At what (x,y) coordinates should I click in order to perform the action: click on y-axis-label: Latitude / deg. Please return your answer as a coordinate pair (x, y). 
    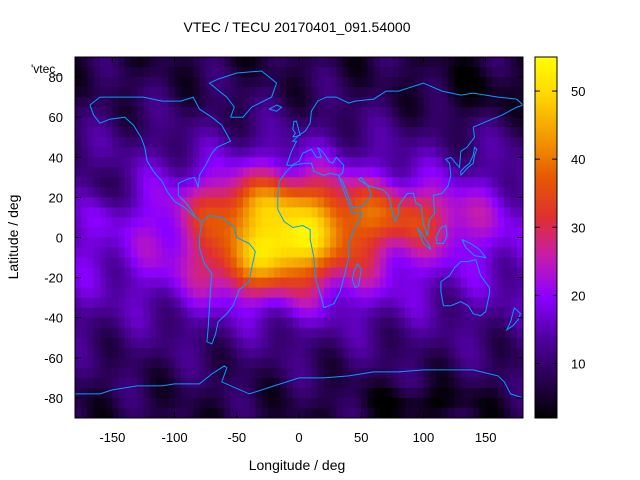
    Looking at the image, I should click on (13, 237).